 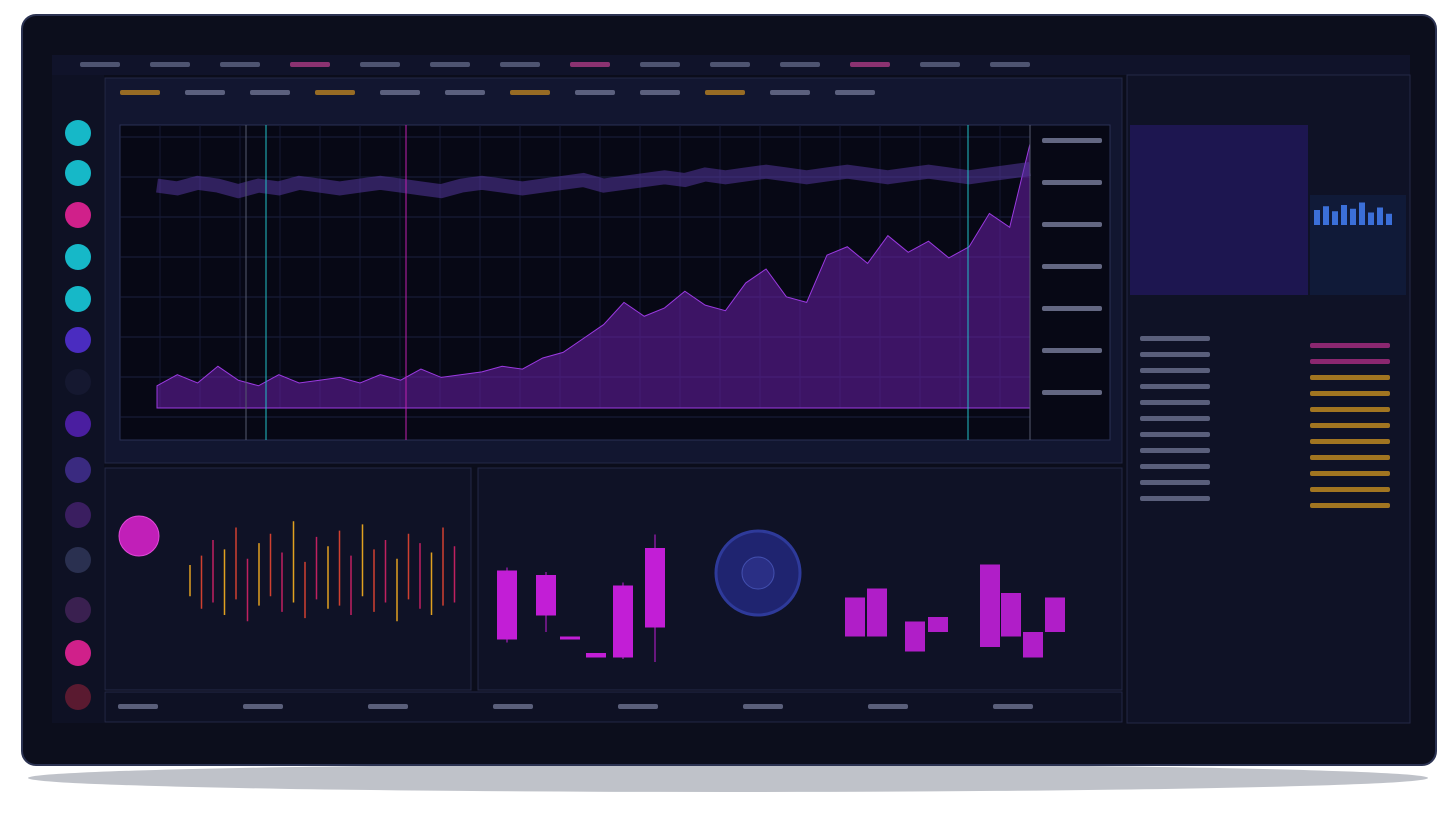 I want to click on right-chart-box, so click(x=1219, y=210).